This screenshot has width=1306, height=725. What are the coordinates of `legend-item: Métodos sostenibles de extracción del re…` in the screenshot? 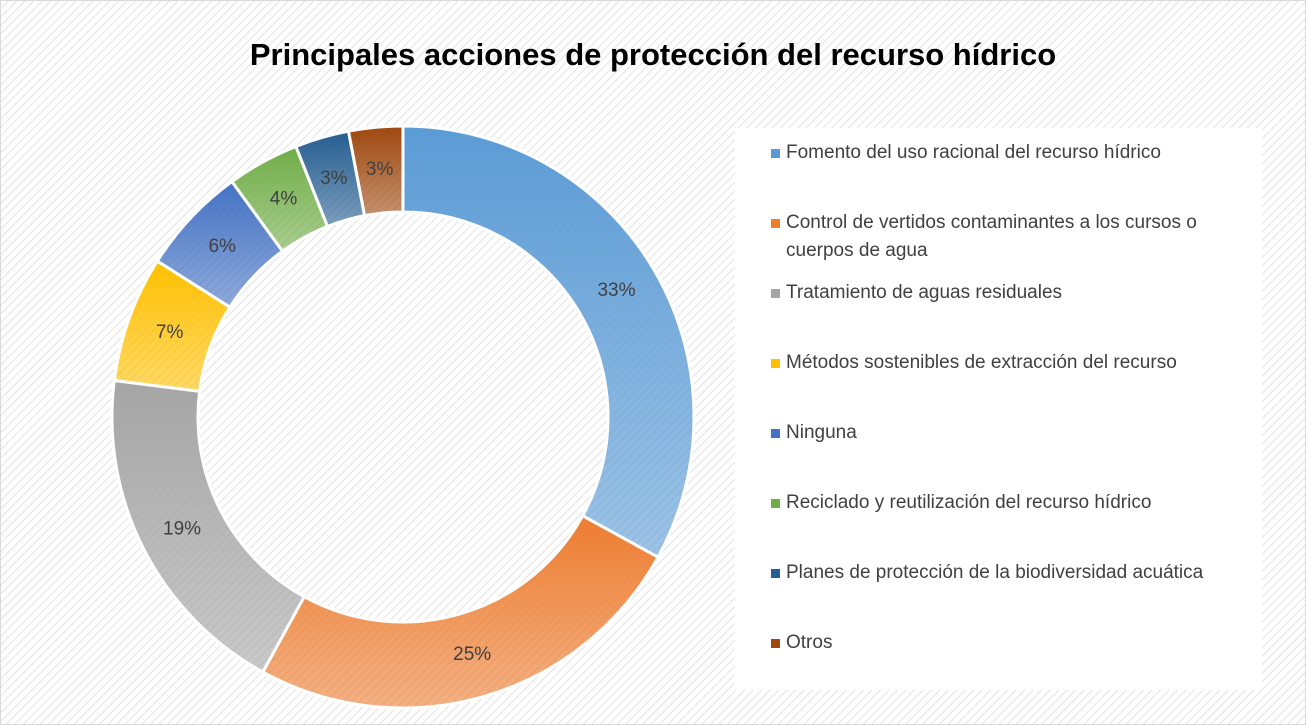 It's located at (1011, 384).